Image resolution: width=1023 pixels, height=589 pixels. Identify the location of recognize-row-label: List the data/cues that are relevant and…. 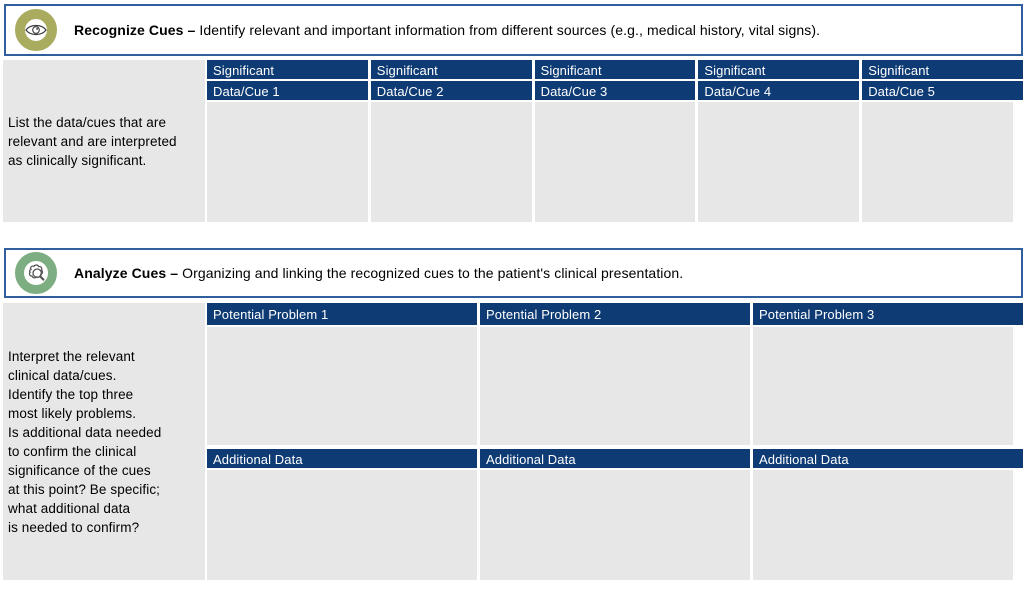
(104, 141).